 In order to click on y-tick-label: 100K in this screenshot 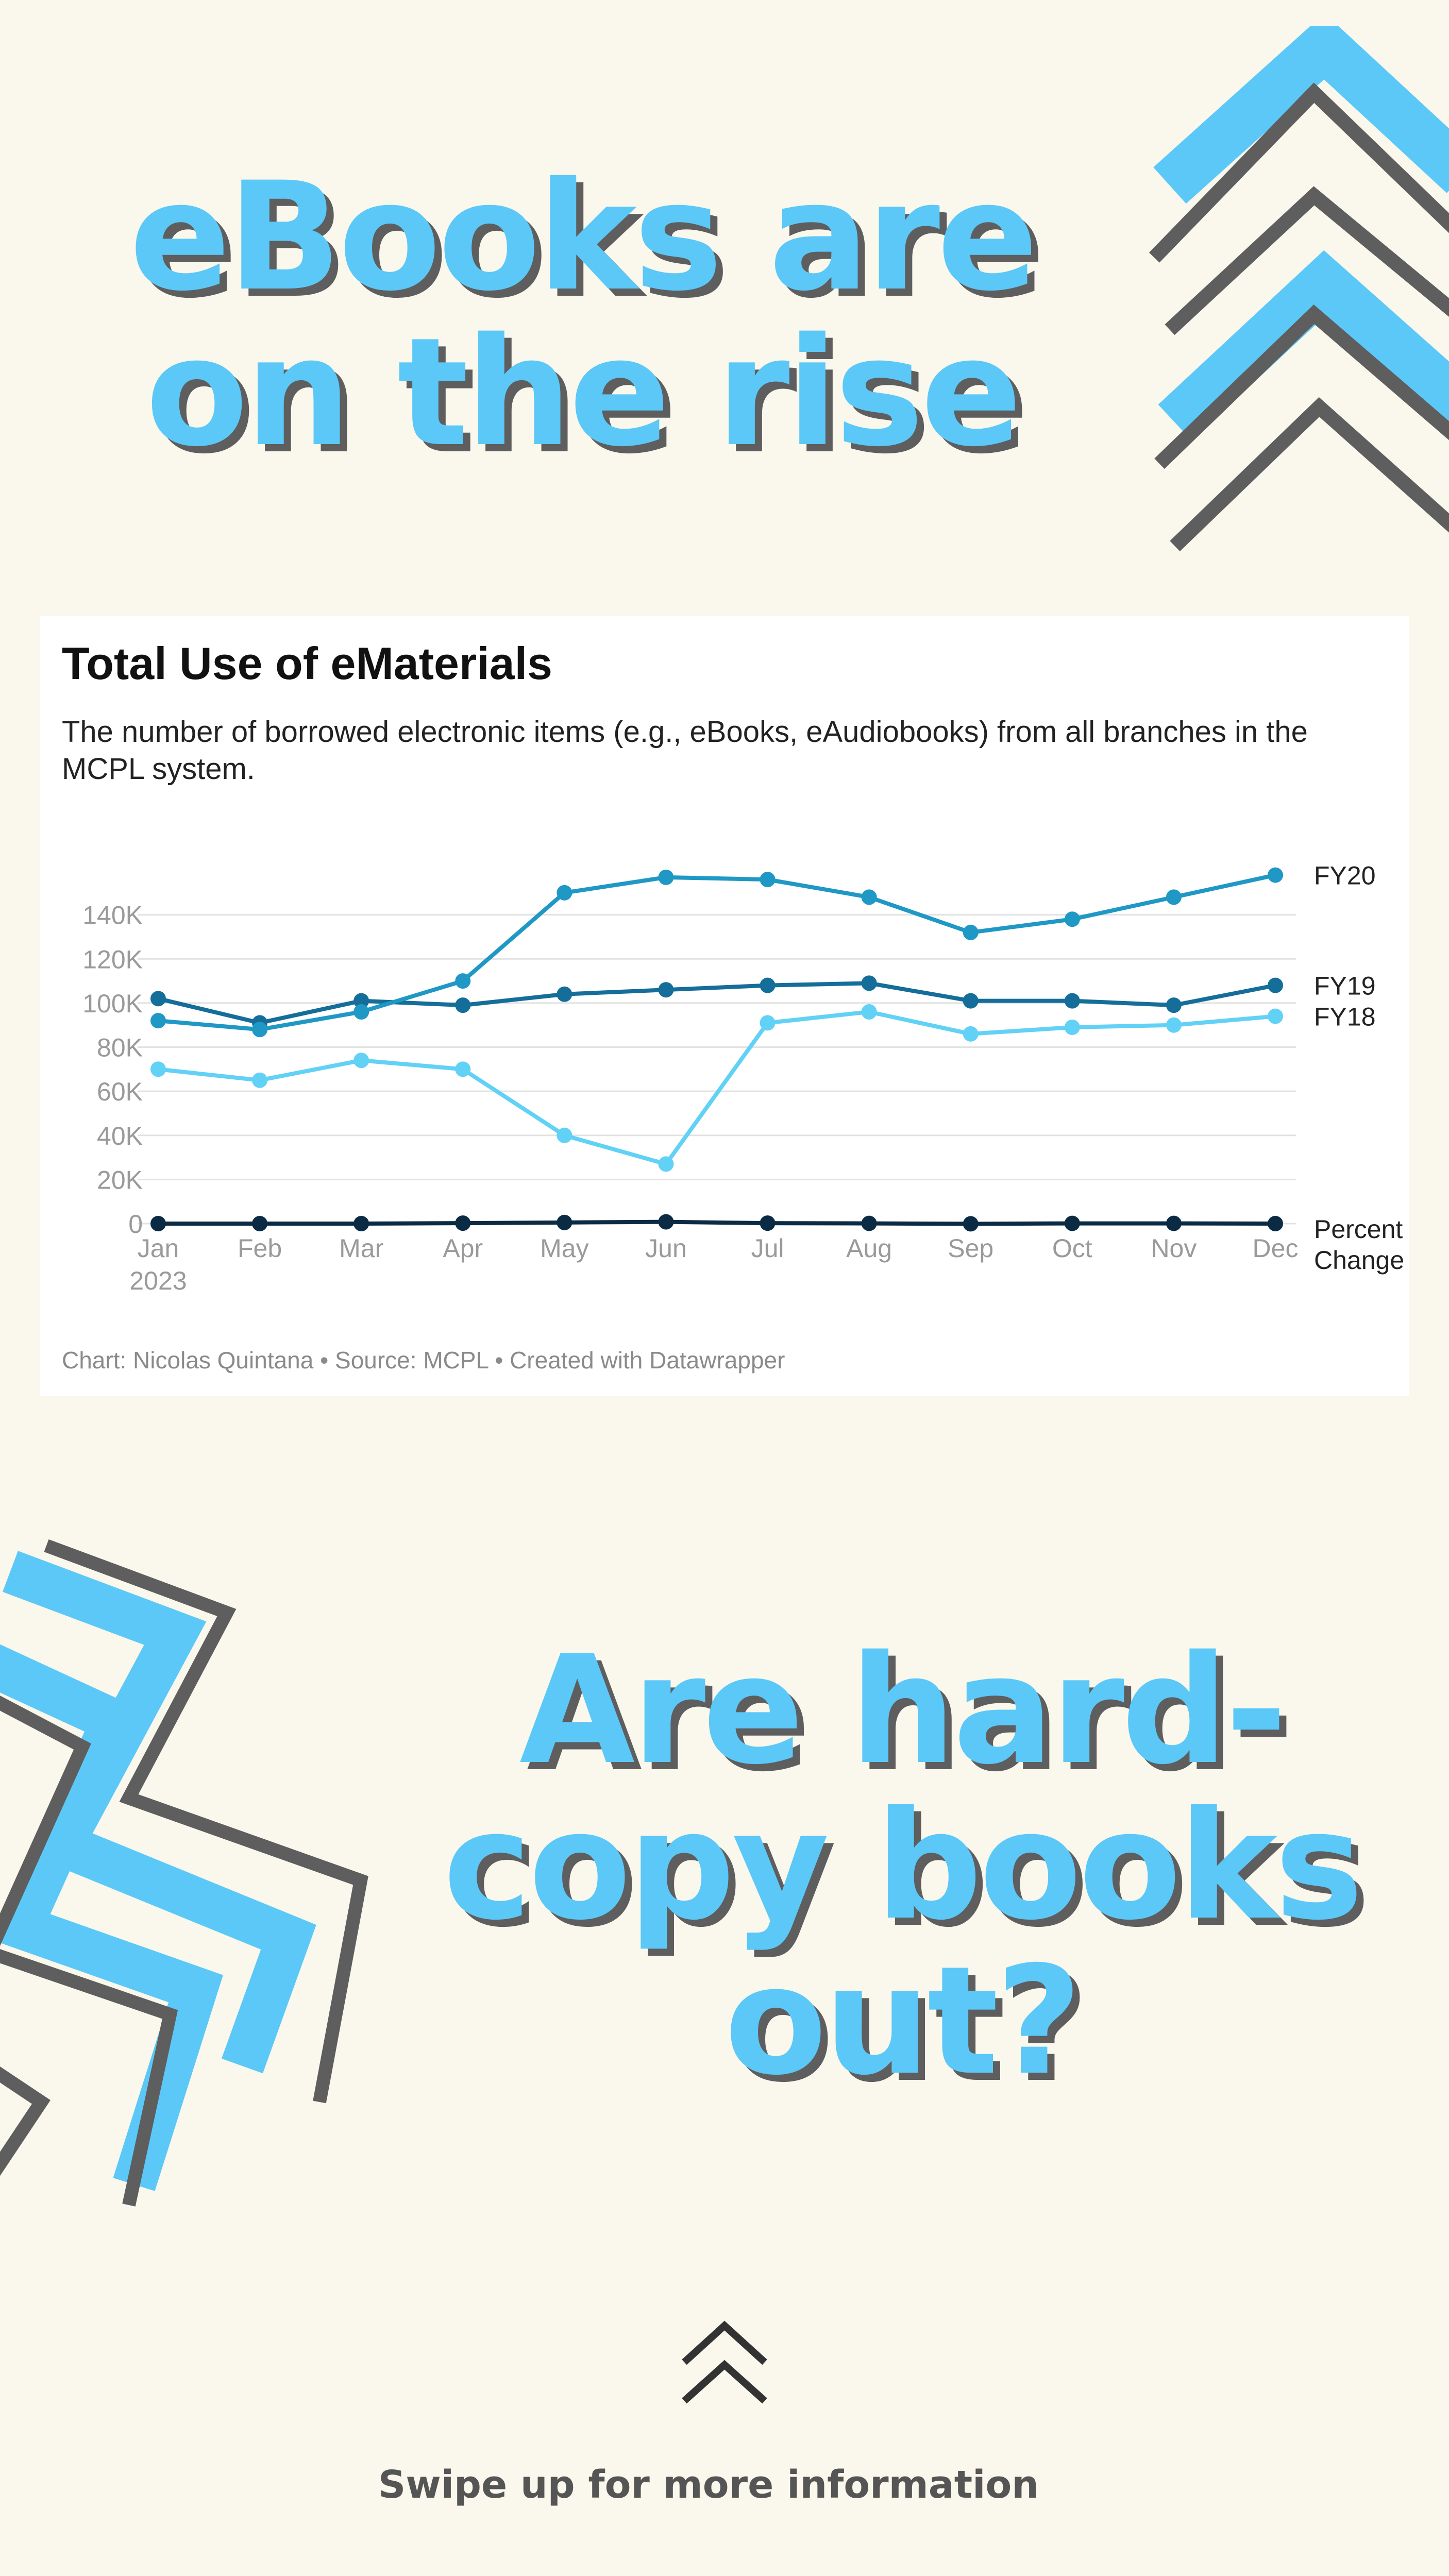, I will do `click(112, 1003)`.